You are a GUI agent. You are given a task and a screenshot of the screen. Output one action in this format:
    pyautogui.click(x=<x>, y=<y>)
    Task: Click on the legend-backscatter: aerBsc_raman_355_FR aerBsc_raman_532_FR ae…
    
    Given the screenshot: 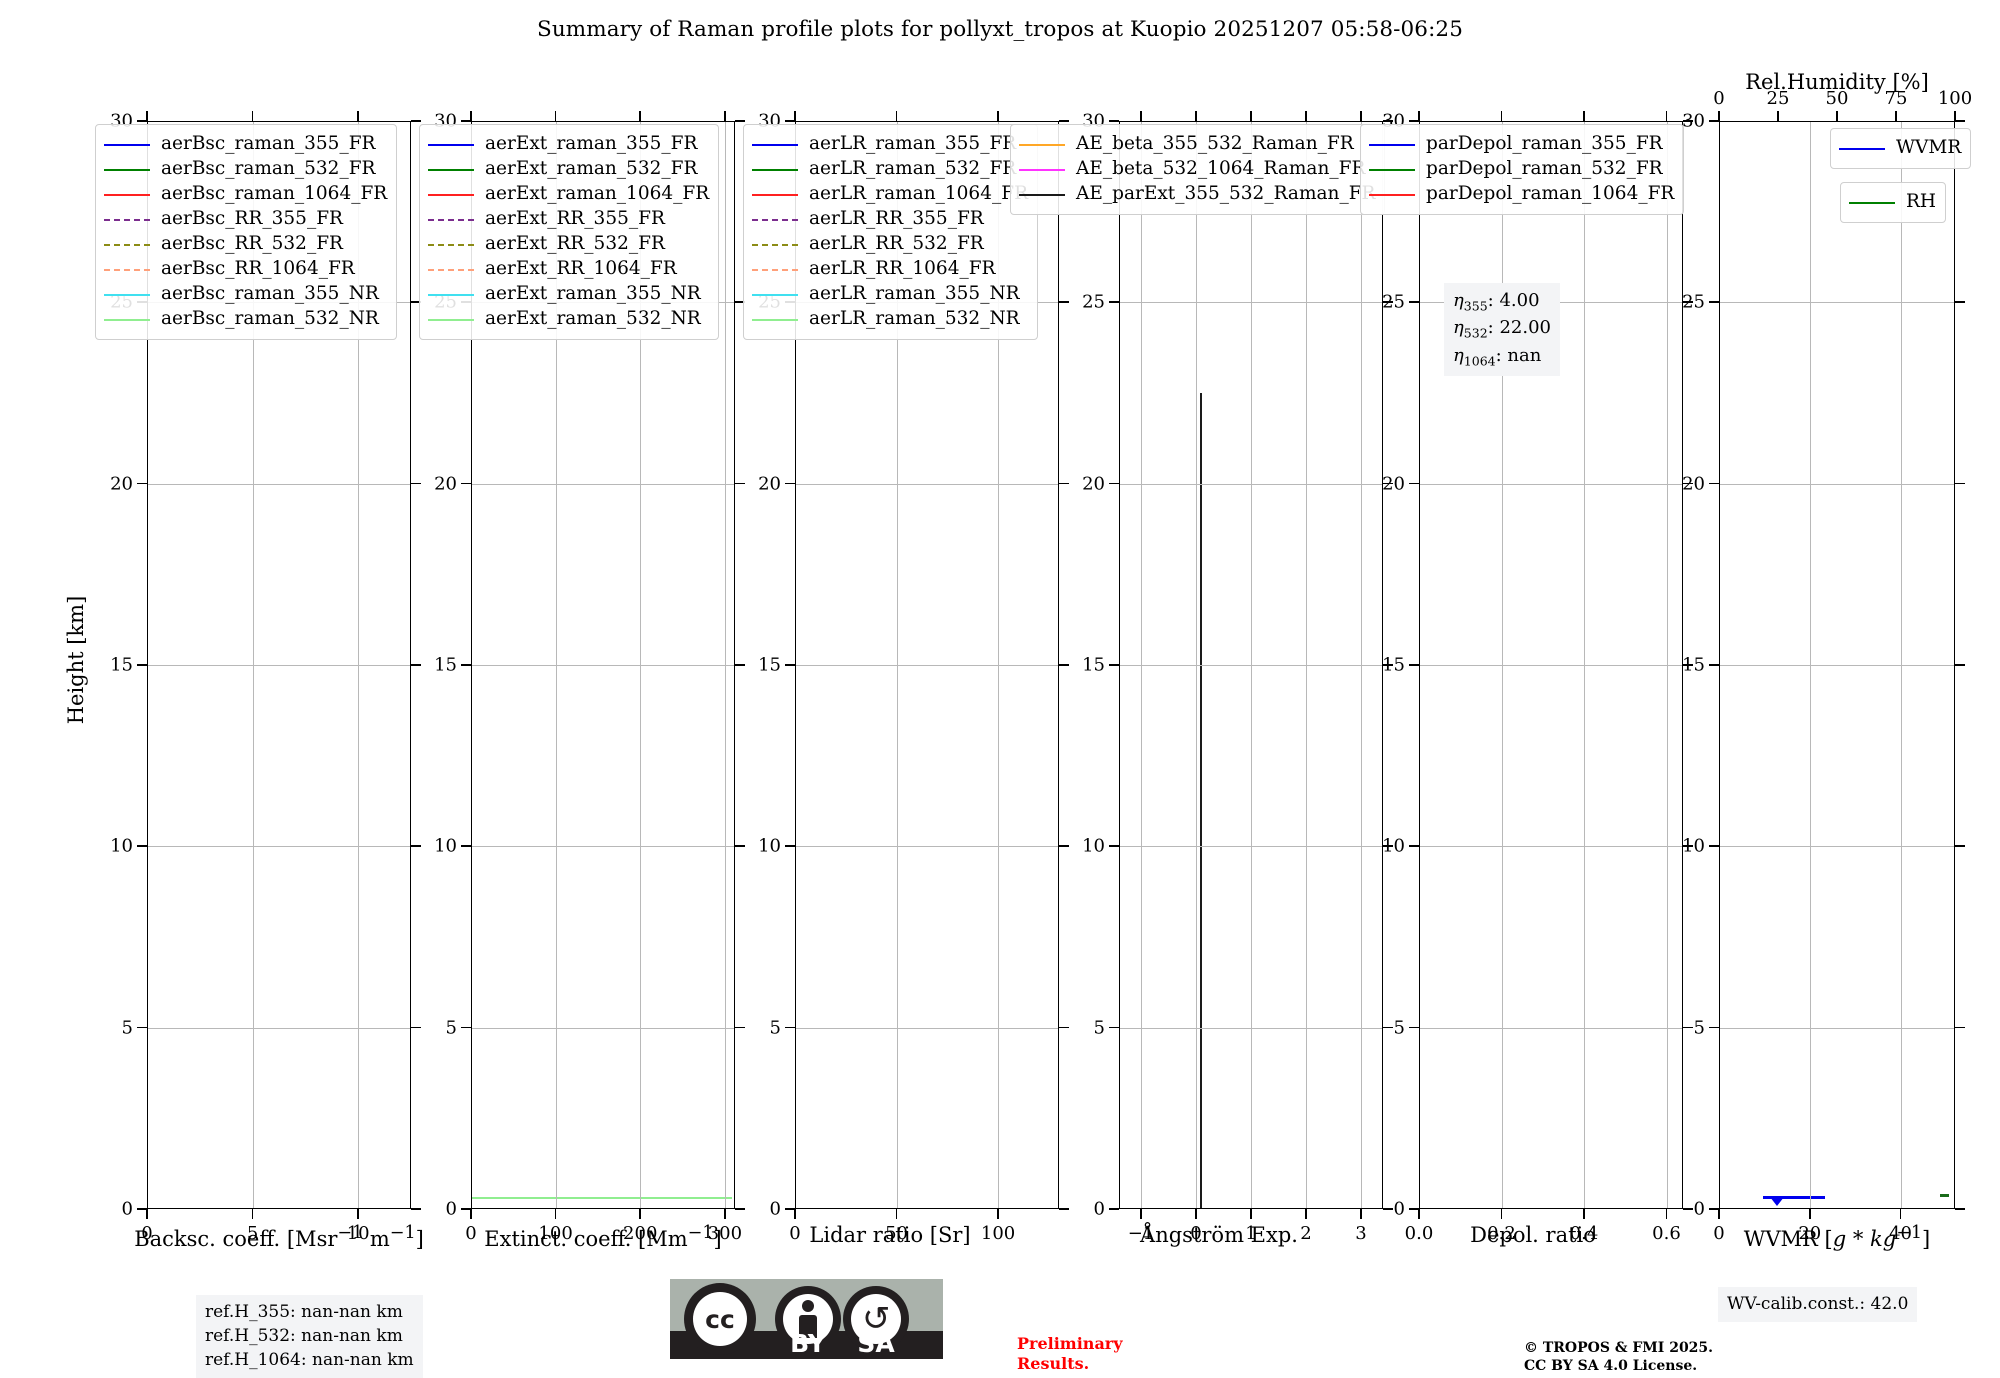 What is the action you would take?
    pyautogui.click(x=246, y=232)
    